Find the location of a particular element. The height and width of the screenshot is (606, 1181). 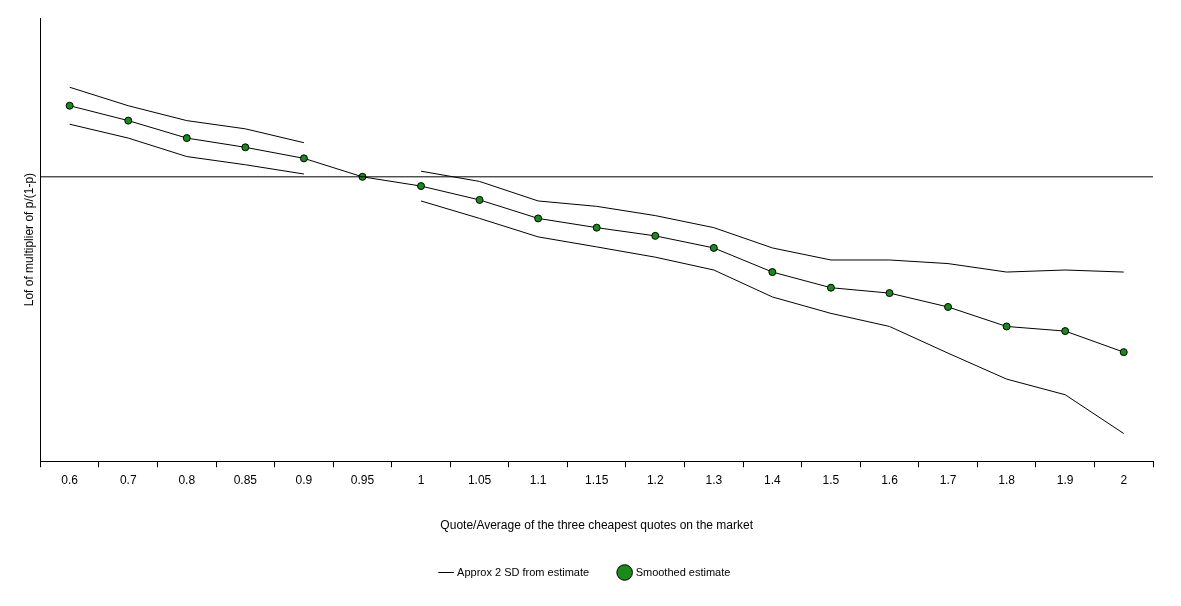

x-tick-label: 1 is located at coordinates (421, 479).